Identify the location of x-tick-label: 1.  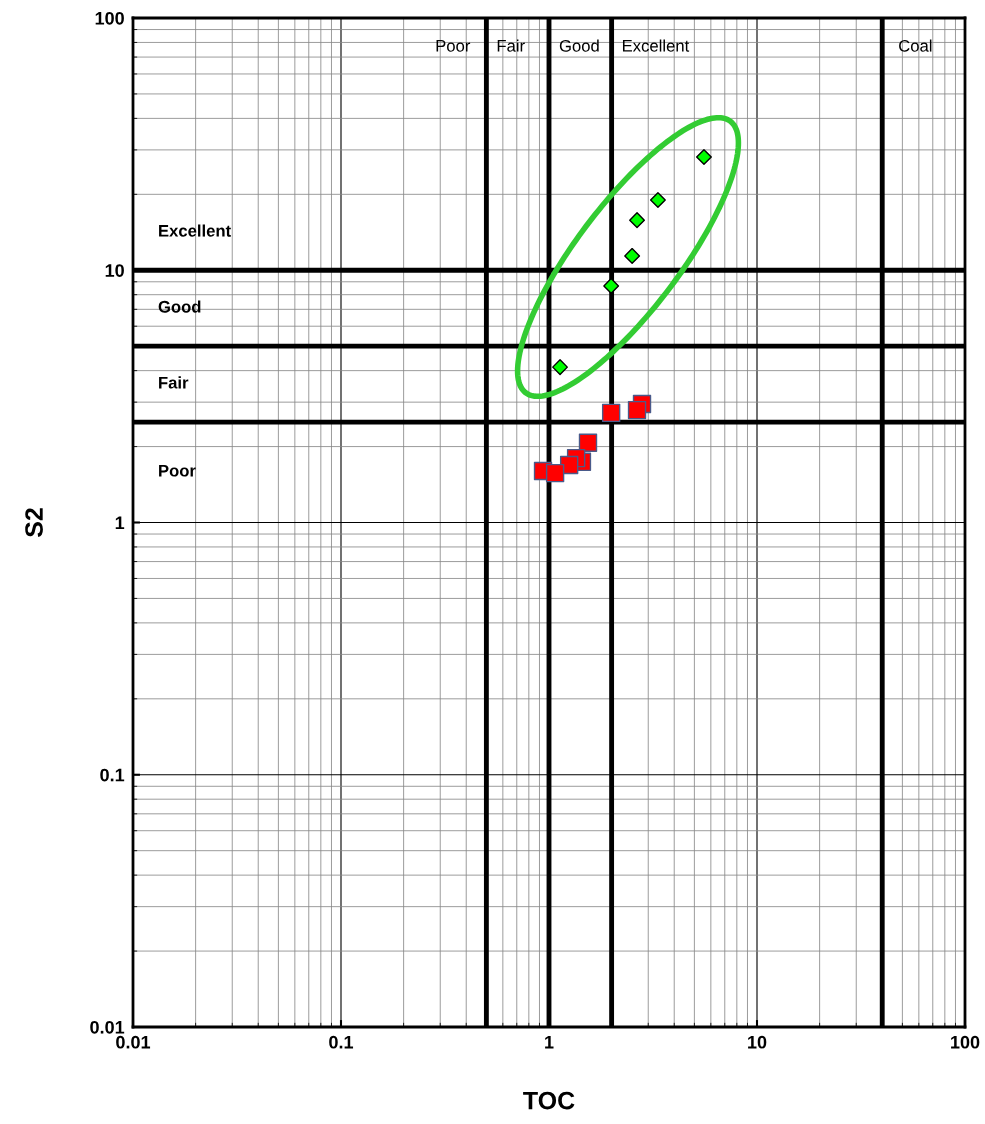
(549, 1042).